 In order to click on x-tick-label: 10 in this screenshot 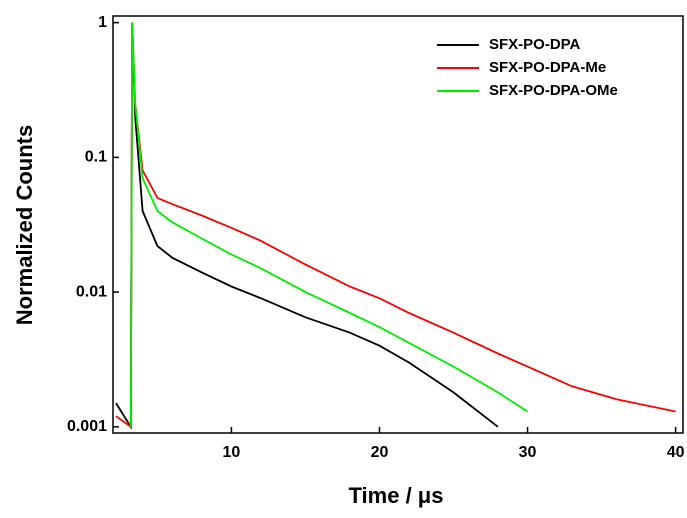, I will do `click(232, 452)`.